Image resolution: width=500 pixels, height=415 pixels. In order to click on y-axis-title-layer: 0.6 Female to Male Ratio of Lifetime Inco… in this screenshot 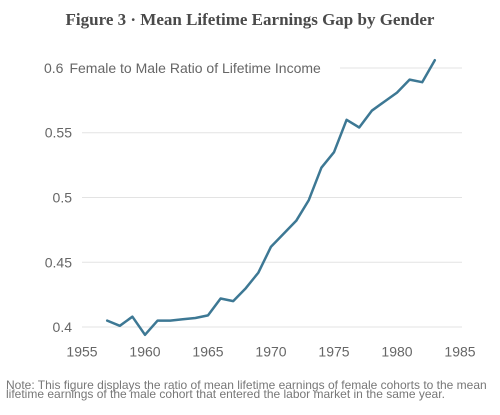, I will do `click(190, 67)`.